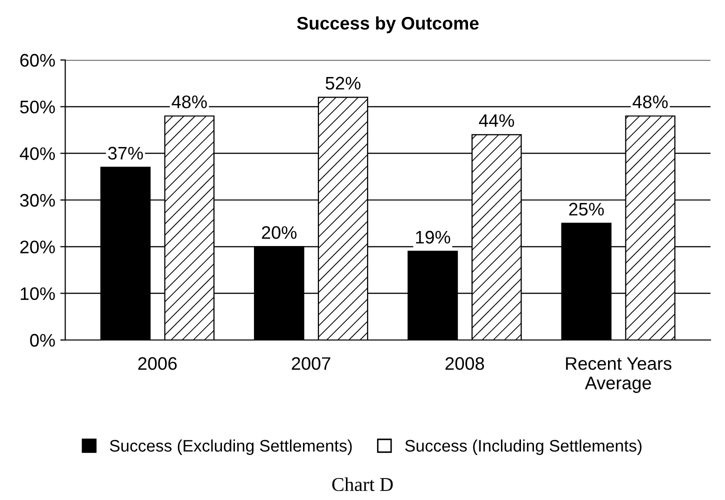 The image size is (725, 500). I want to click on x-tick-label: Recent Years Average, so click(619, 375).